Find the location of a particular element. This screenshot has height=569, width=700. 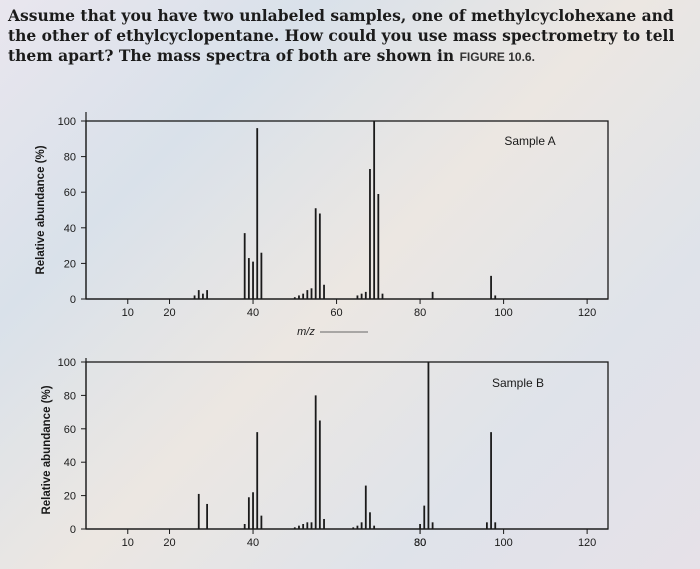

x-tick-label-a: 120 is located at coordinates (587, 313).